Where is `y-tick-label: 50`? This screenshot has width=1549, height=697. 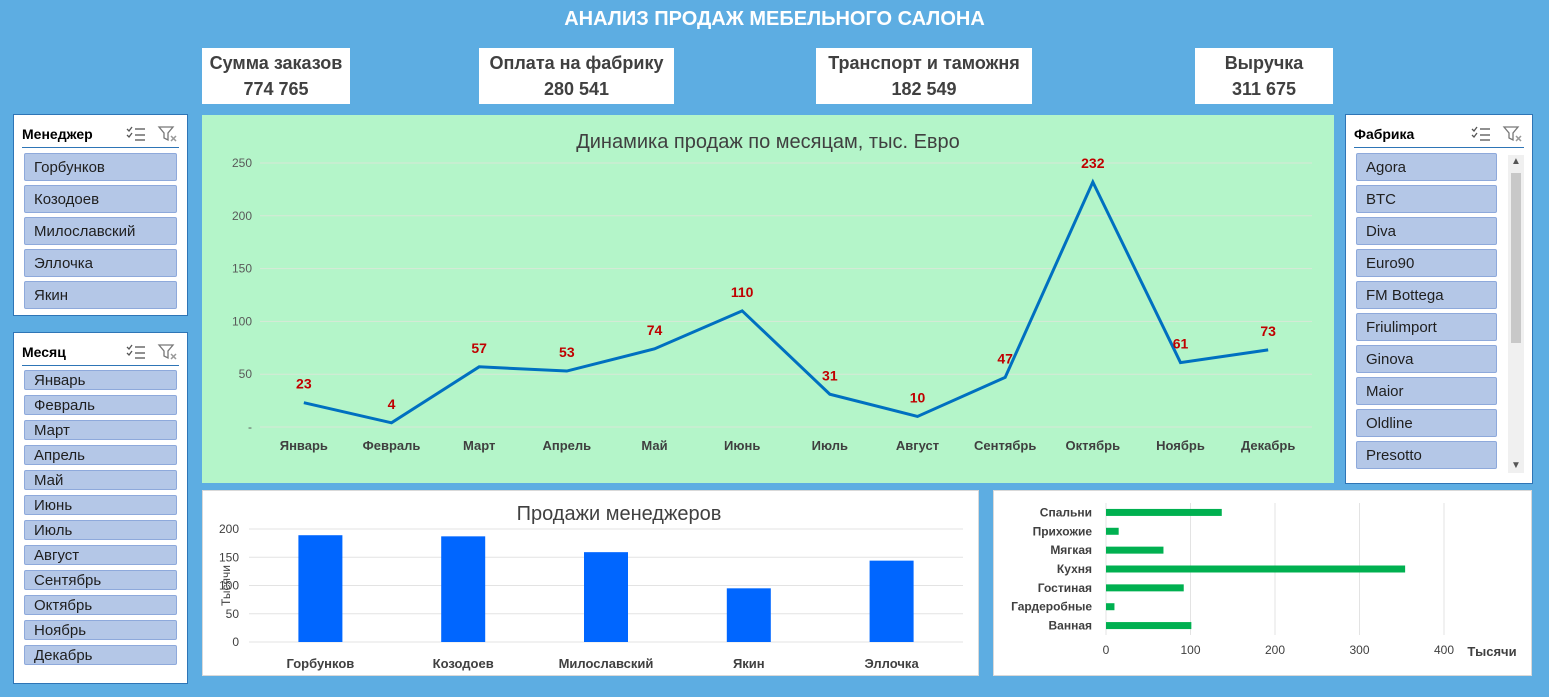
y-tick-label: 50 is located at coordinates (246, 374).